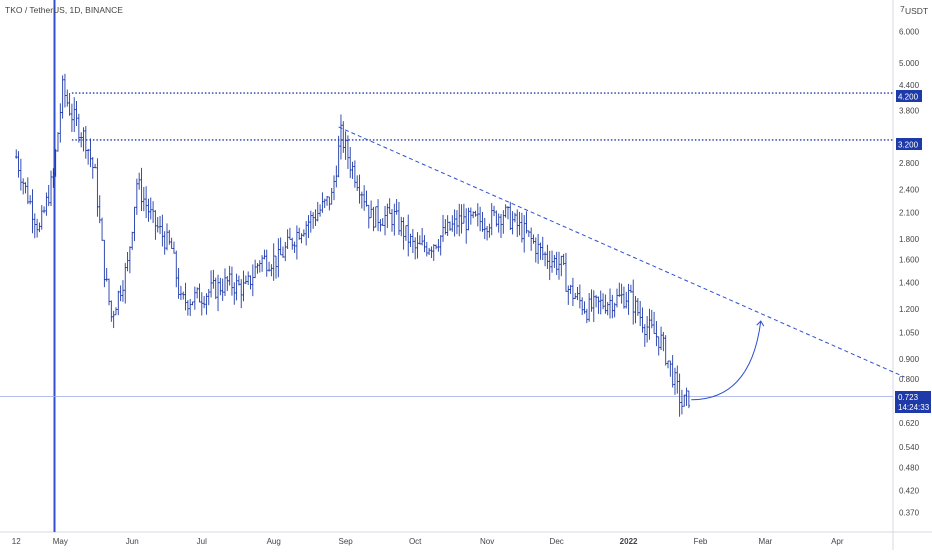  I want to click on price-tick-label: 1.050, so click(909, 332).